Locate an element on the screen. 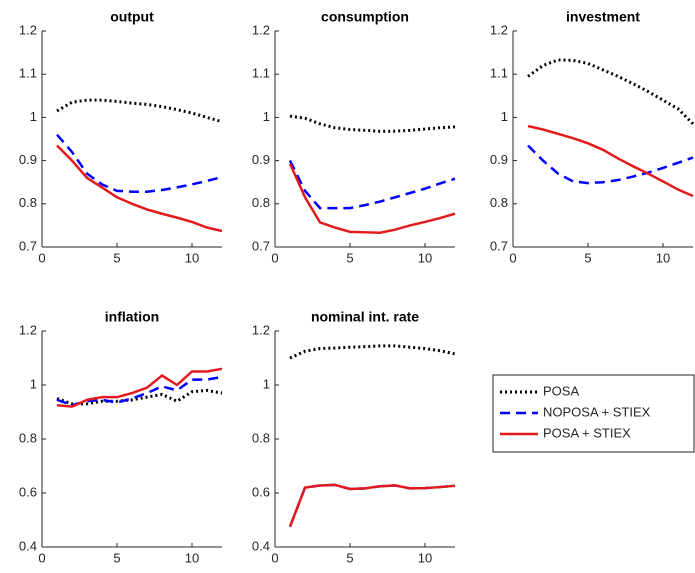 The image size is (695, 573). legend-box is located at coordinates (593, 413).